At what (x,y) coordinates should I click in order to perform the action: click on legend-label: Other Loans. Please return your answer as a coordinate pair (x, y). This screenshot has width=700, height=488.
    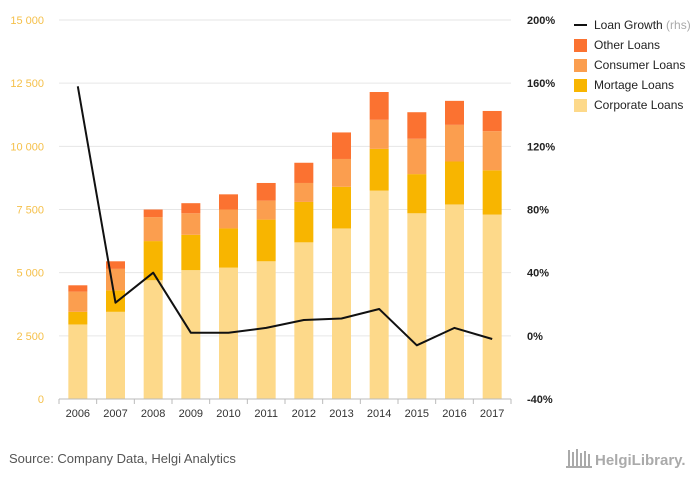
    Looking at the image, I should click on (627, 45).